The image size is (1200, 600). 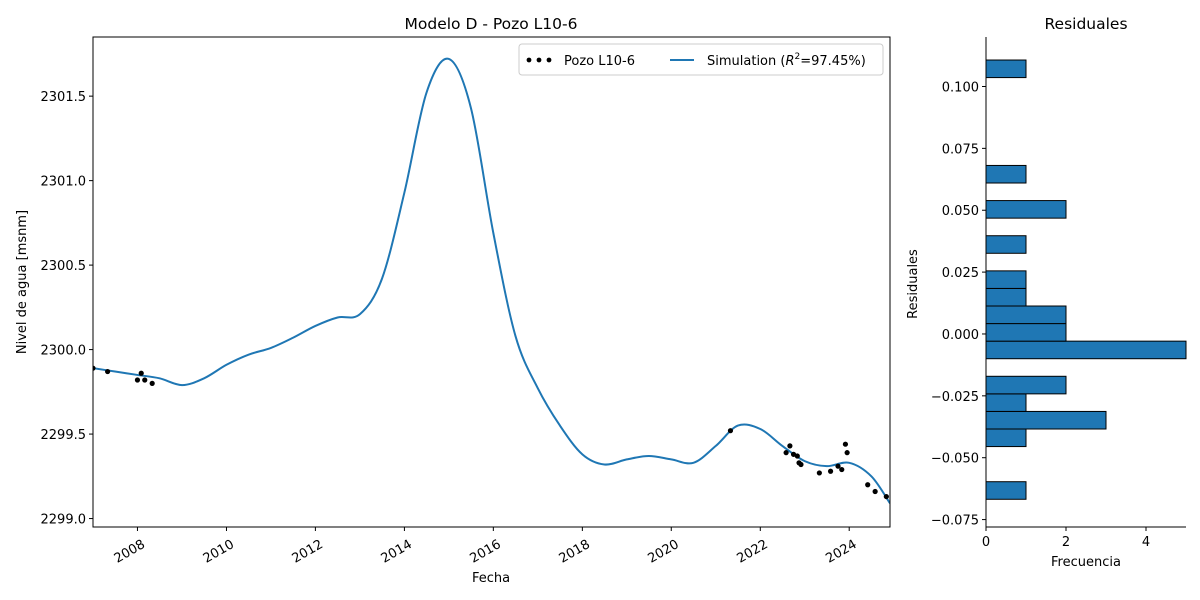 What do you see at coordinates (64, 520) in the screenshot?
I see `y-tick-label: 2299.0` at bounding box center [64, 520].